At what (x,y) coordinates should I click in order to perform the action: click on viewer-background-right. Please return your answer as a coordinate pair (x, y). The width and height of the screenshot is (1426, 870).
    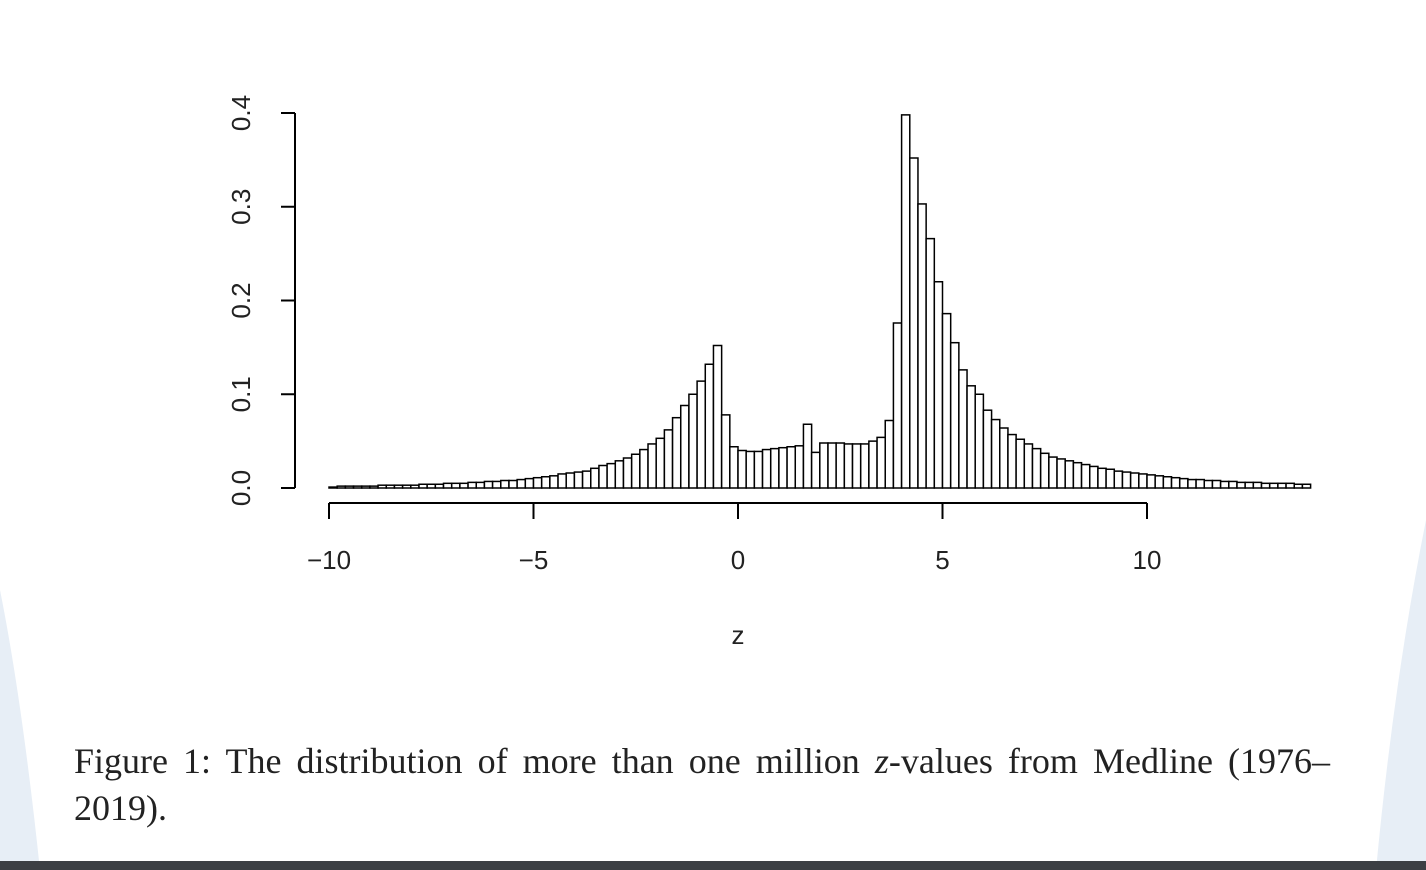
    Looking at the image, I should click on (1401, 435).